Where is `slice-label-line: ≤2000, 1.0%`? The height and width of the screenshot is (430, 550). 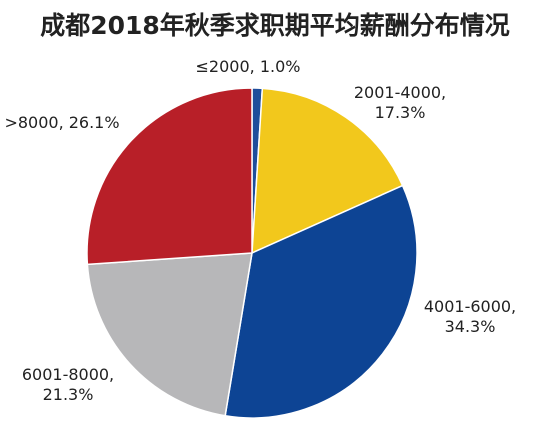 slice-label-line: ≤2000, 1.0% is located at coordinates (248, 66).